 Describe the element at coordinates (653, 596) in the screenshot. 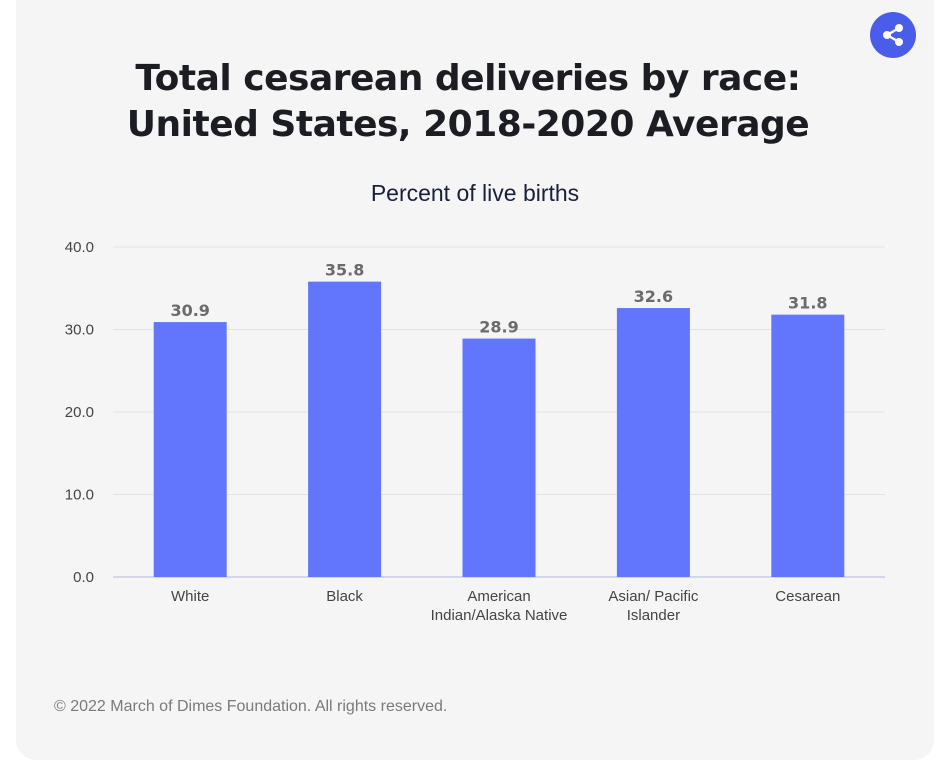

I see `x-tick-label: Asian/ Pacific` at that location.